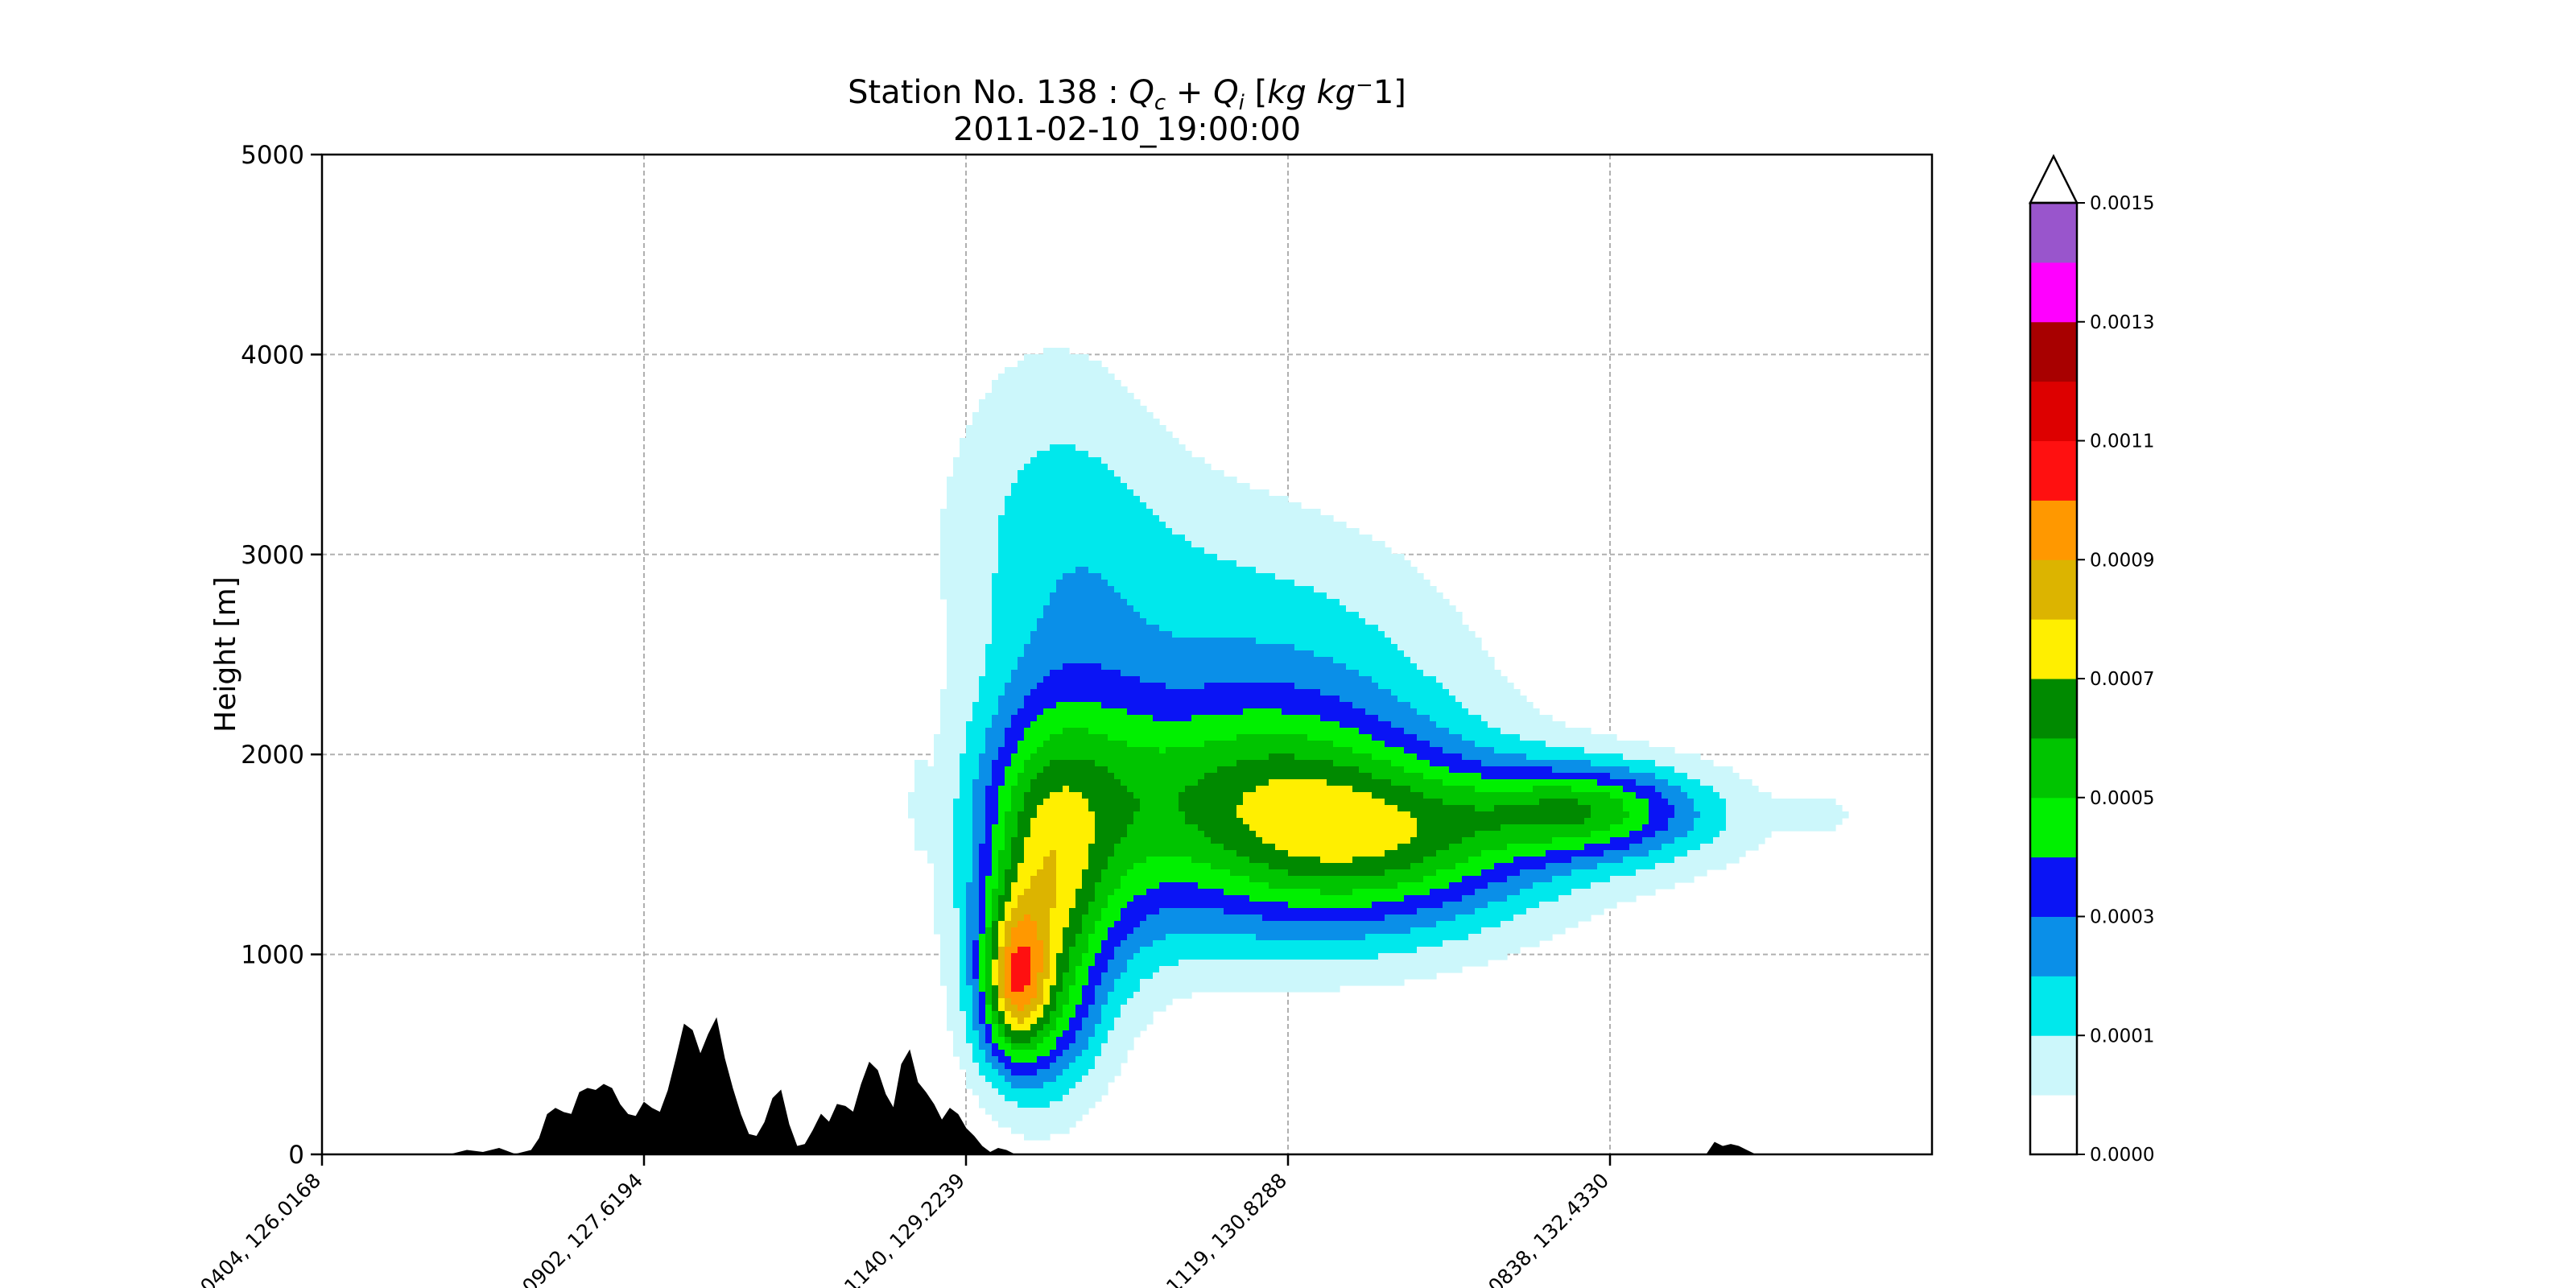  Describe the element at coordinates (2122, 917) in the screenshot. I see `colorbar-tick-label: 0.0003` at that location.